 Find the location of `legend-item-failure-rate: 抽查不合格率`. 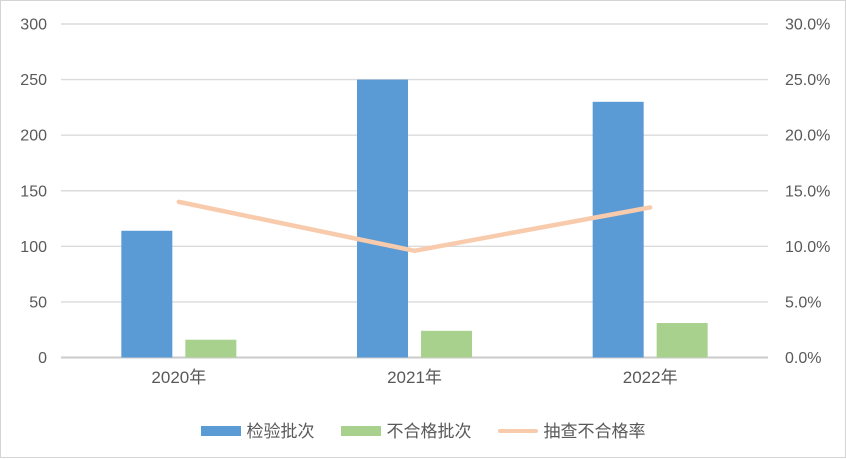

legend-item-failure-rate: 抽查不合格率 is located at coordinates (571, 431).